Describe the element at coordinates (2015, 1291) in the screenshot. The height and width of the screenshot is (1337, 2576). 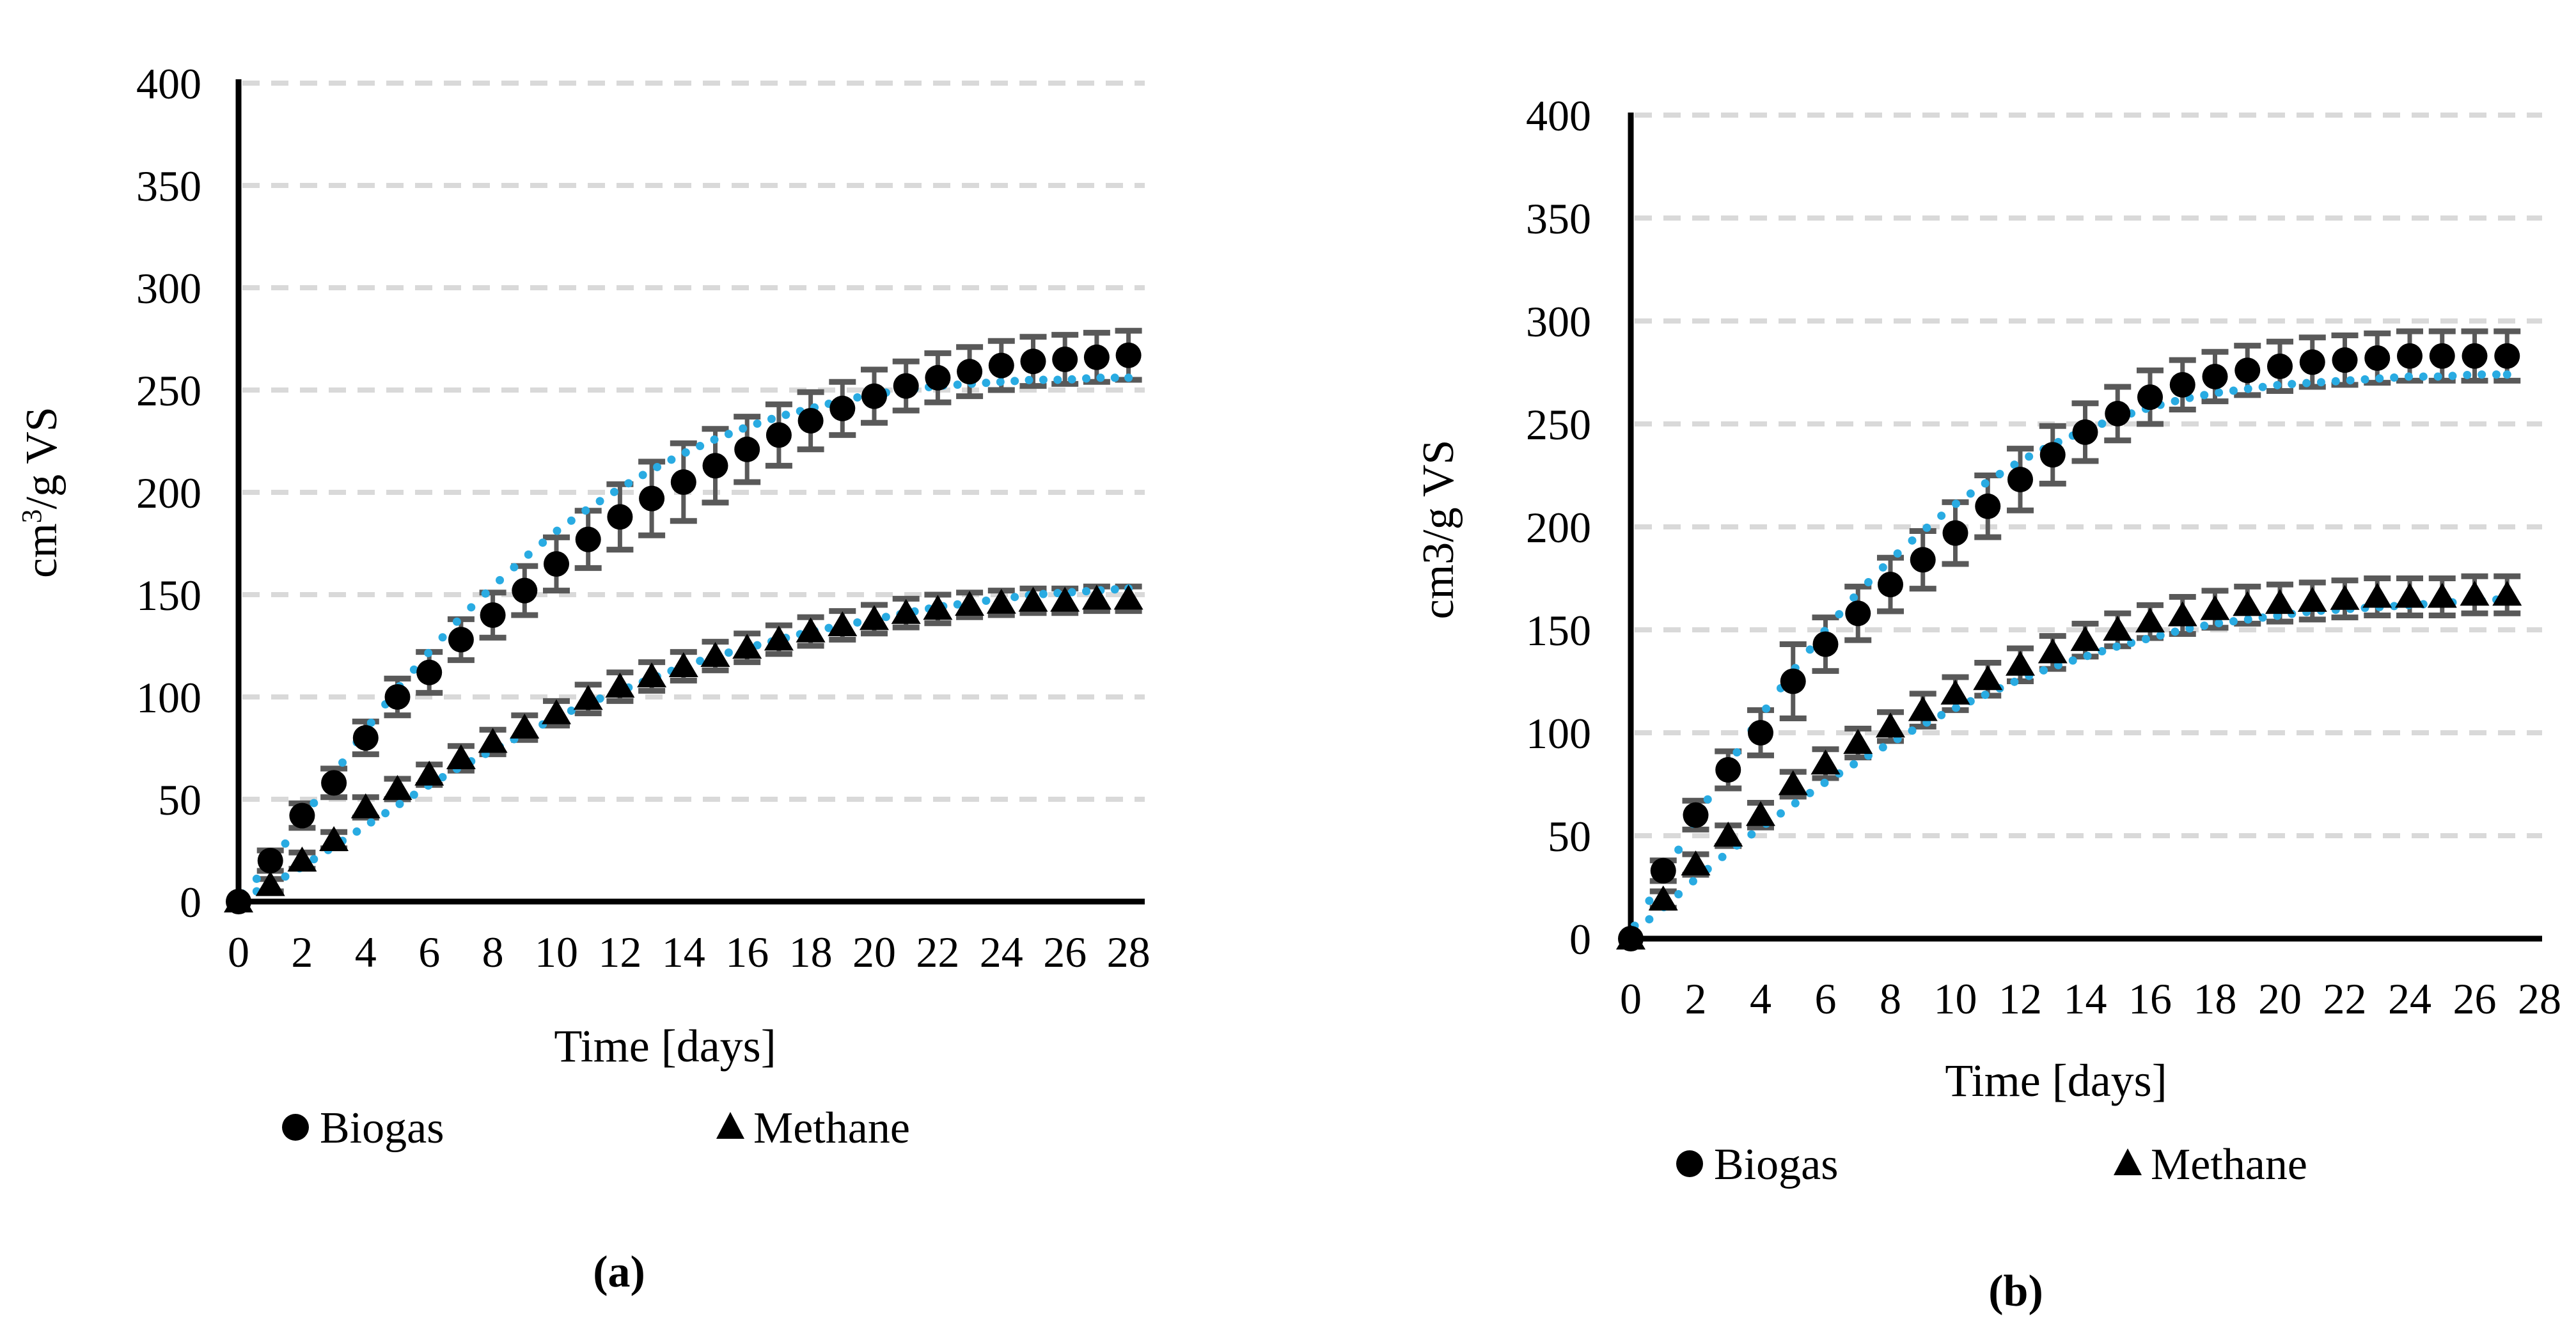
I see `panel-caption-b: (b)` at that location.